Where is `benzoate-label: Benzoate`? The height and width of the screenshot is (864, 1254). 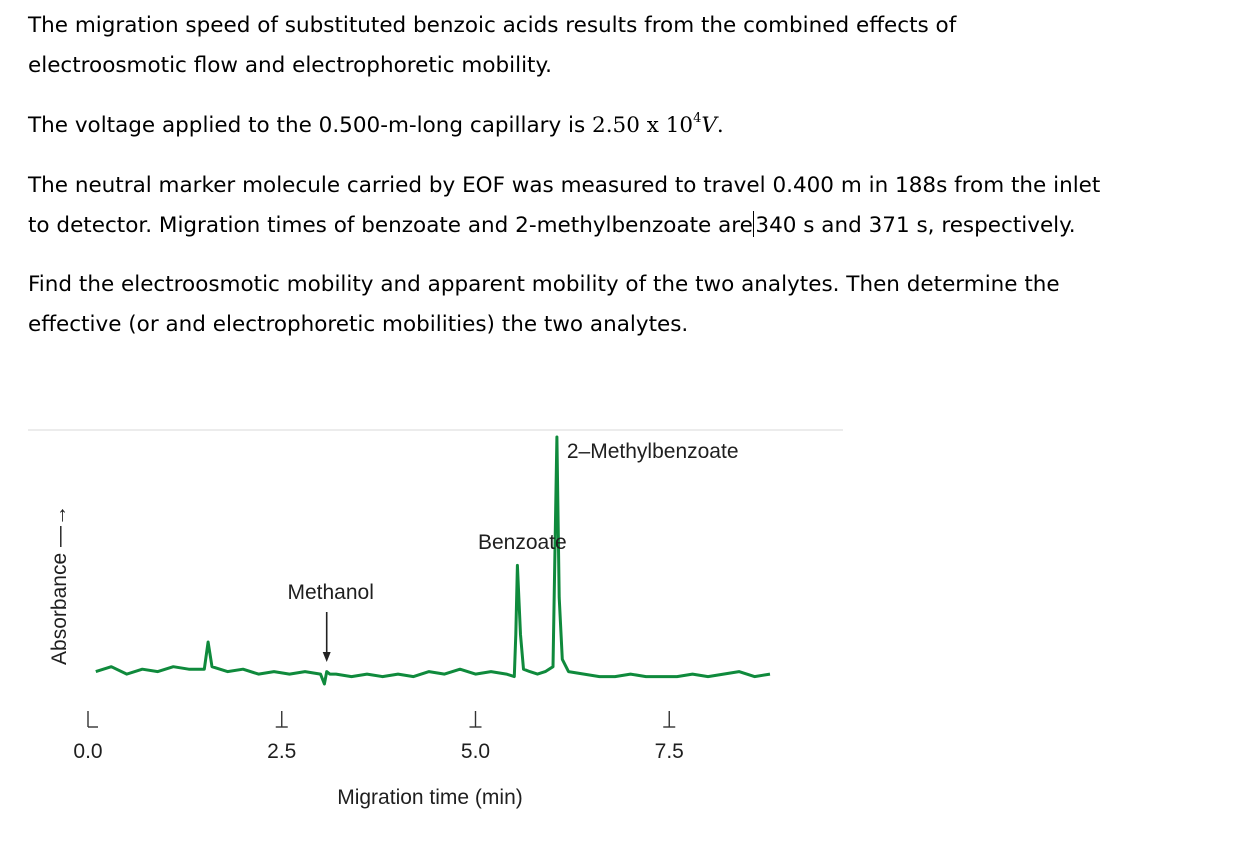
benzoate-label: Benzoate is located at coordinates (522, 542).